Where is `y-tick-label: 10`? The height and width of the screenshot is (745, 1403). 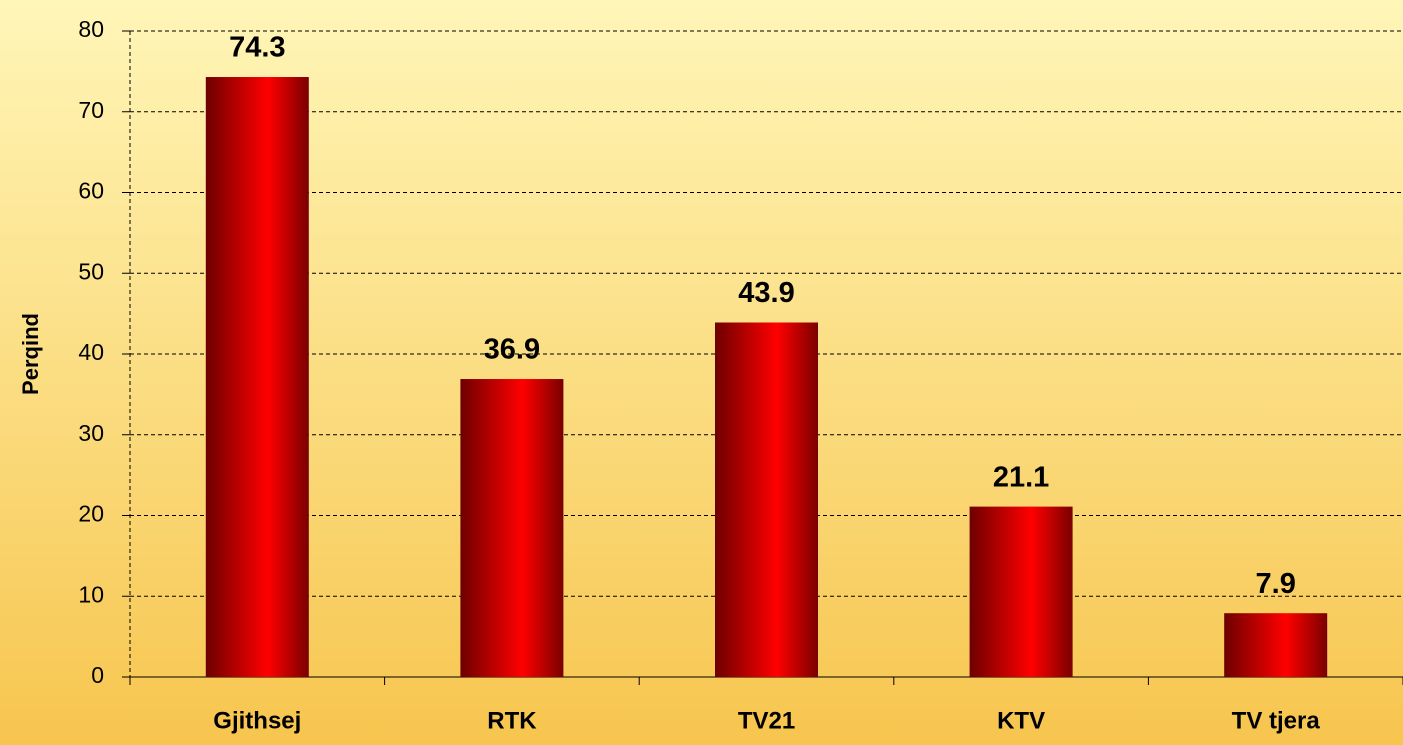 y-tick-label: 10 is located at coordinates (91, 594).